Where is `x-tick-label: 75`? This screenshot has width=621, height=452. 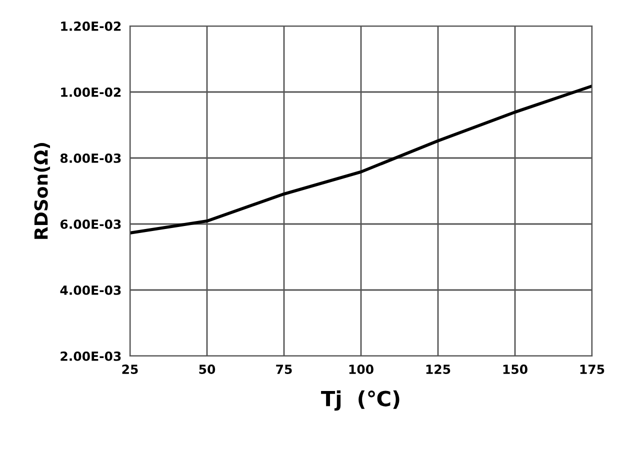 x-tick-label: 75 is located at coordinates (284, 369).